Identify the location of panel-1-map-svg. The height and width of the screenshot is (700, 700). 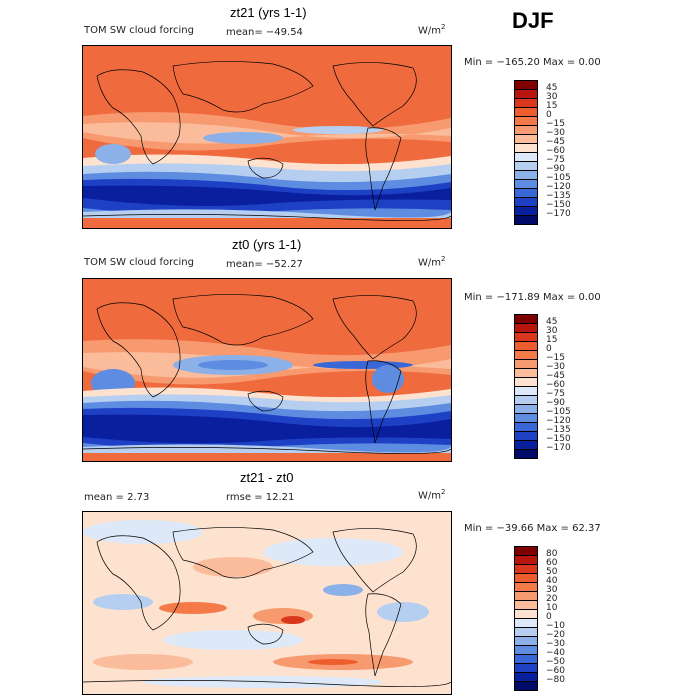
(267, 137).